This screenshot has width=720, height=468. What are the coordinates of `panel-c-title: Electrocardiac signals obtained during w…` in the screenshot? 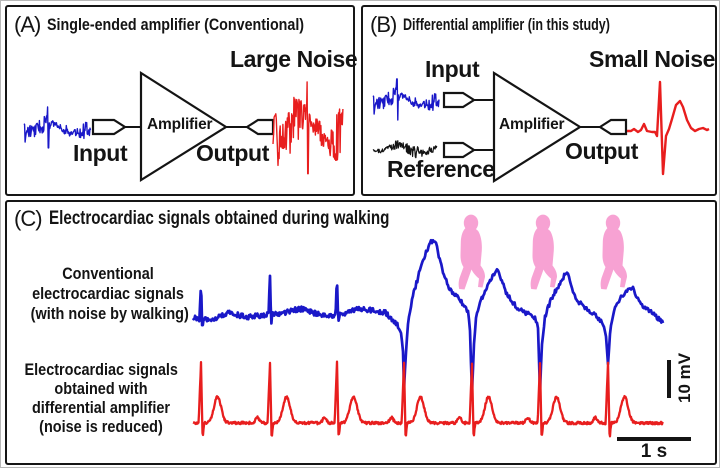 It's located at (218, 218).